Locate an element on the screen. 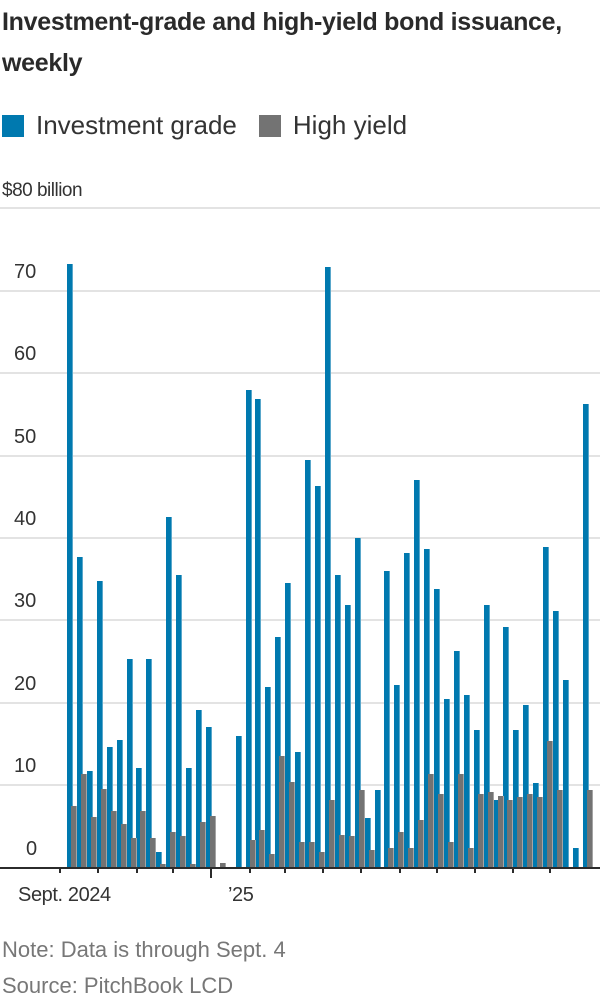 The image size is (600, 1004). y-tick-label: 40 is located at coordinates (25, 518).